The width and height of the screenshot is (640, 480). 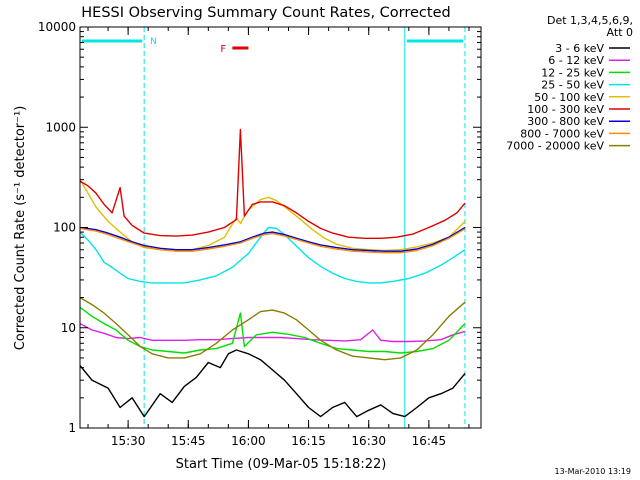 I want to click on y-tick-label: 100, so click(x=64, y=228).